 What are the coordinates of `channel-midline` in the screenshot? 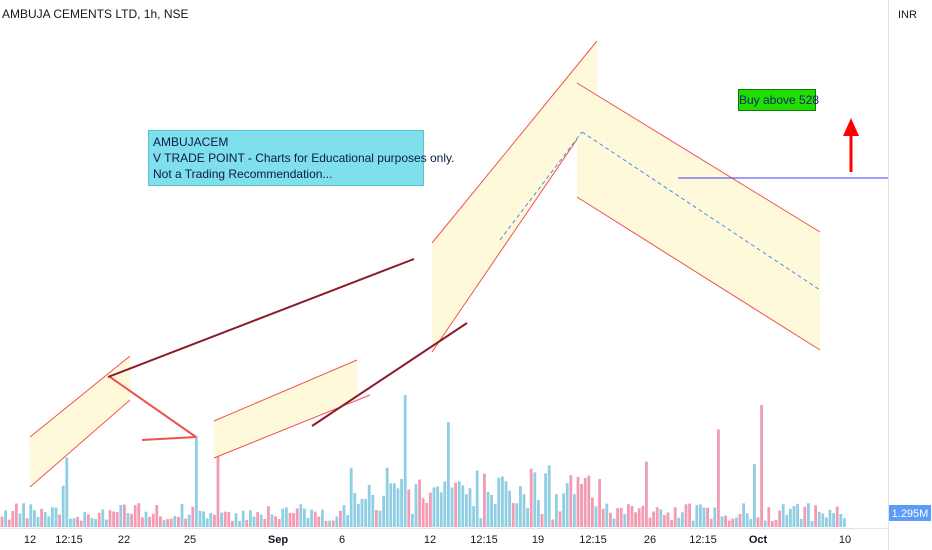 It's located at (701, 211).